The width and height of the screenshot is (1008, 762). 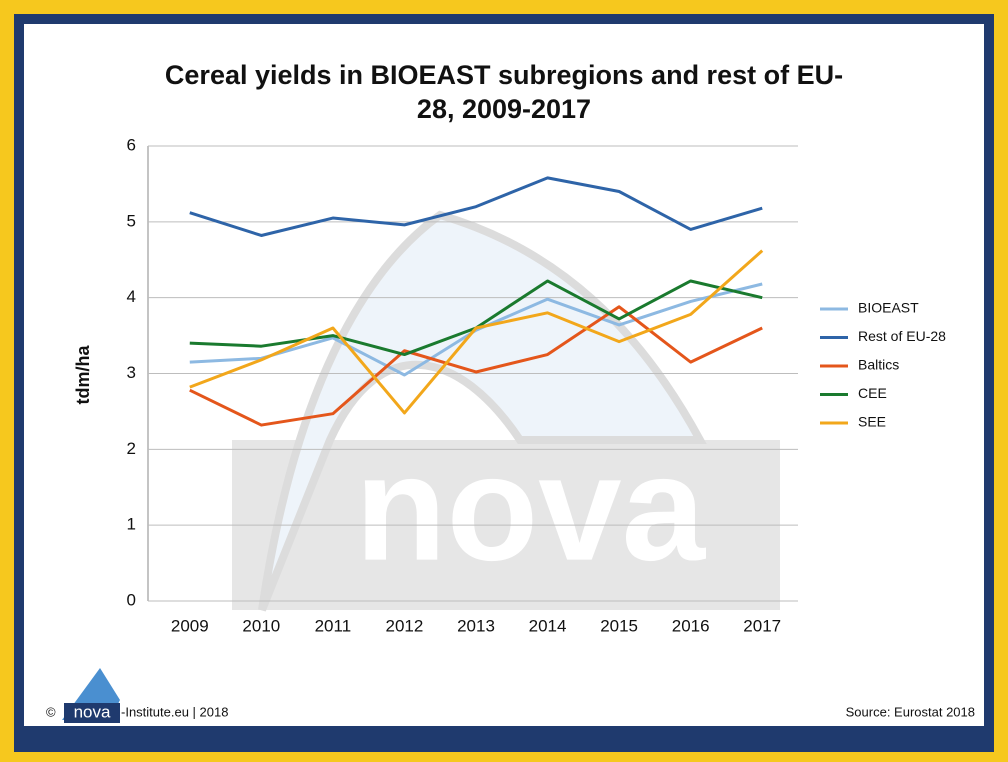 I want to click on footer-copyright: ©, so click(x=51, y=711).